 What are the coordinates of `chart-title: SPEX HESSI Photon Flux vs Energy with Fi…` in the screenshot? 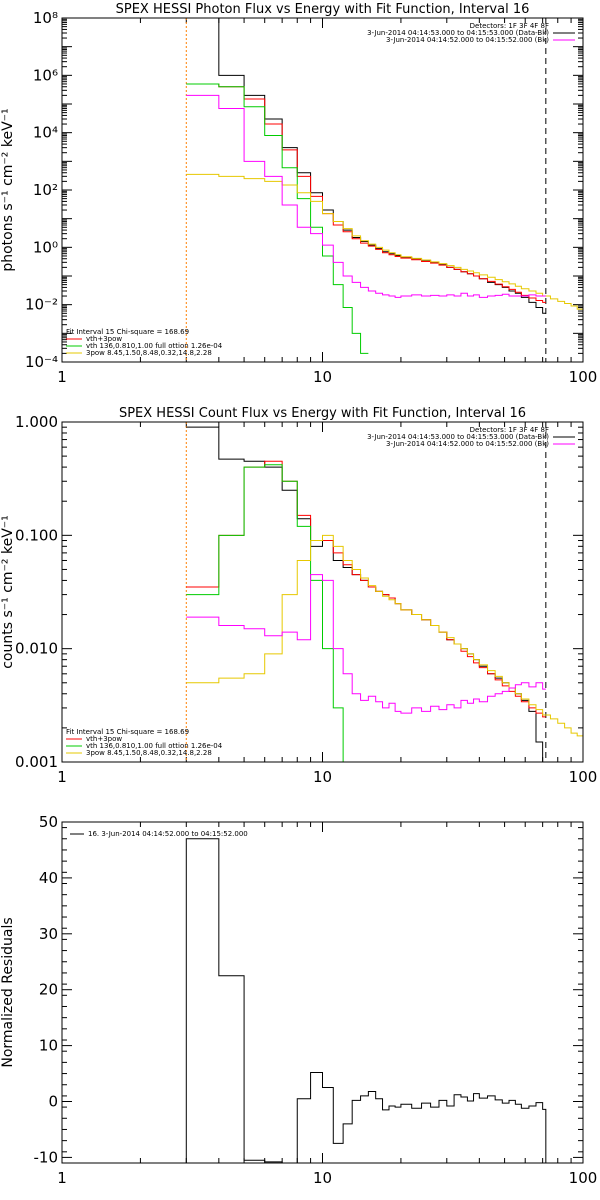 It's located at (323, 9).